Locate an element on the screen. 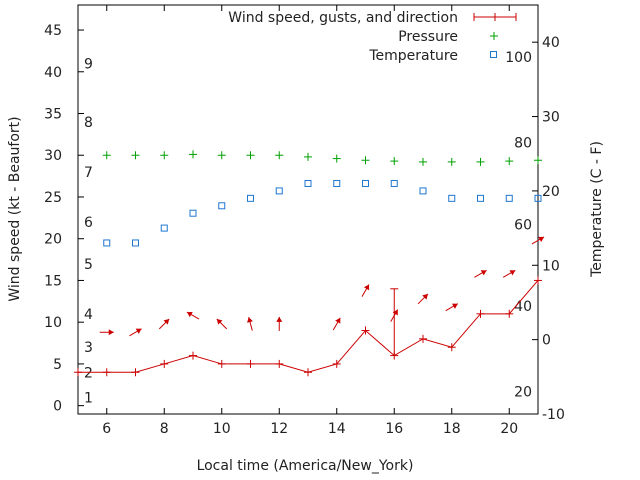 The height and width of the screenshot is (480, 640). x-tick-label: 12 is located at coordinates (279, 429).